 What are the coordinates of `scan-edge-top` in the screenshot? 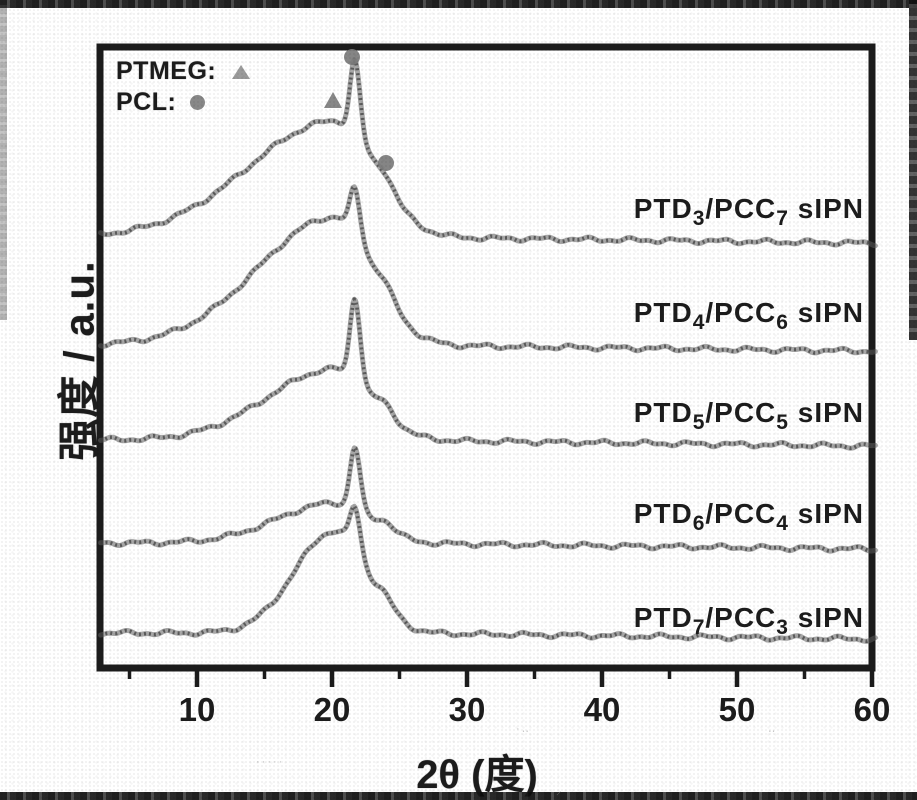 It's located at (458, 4).